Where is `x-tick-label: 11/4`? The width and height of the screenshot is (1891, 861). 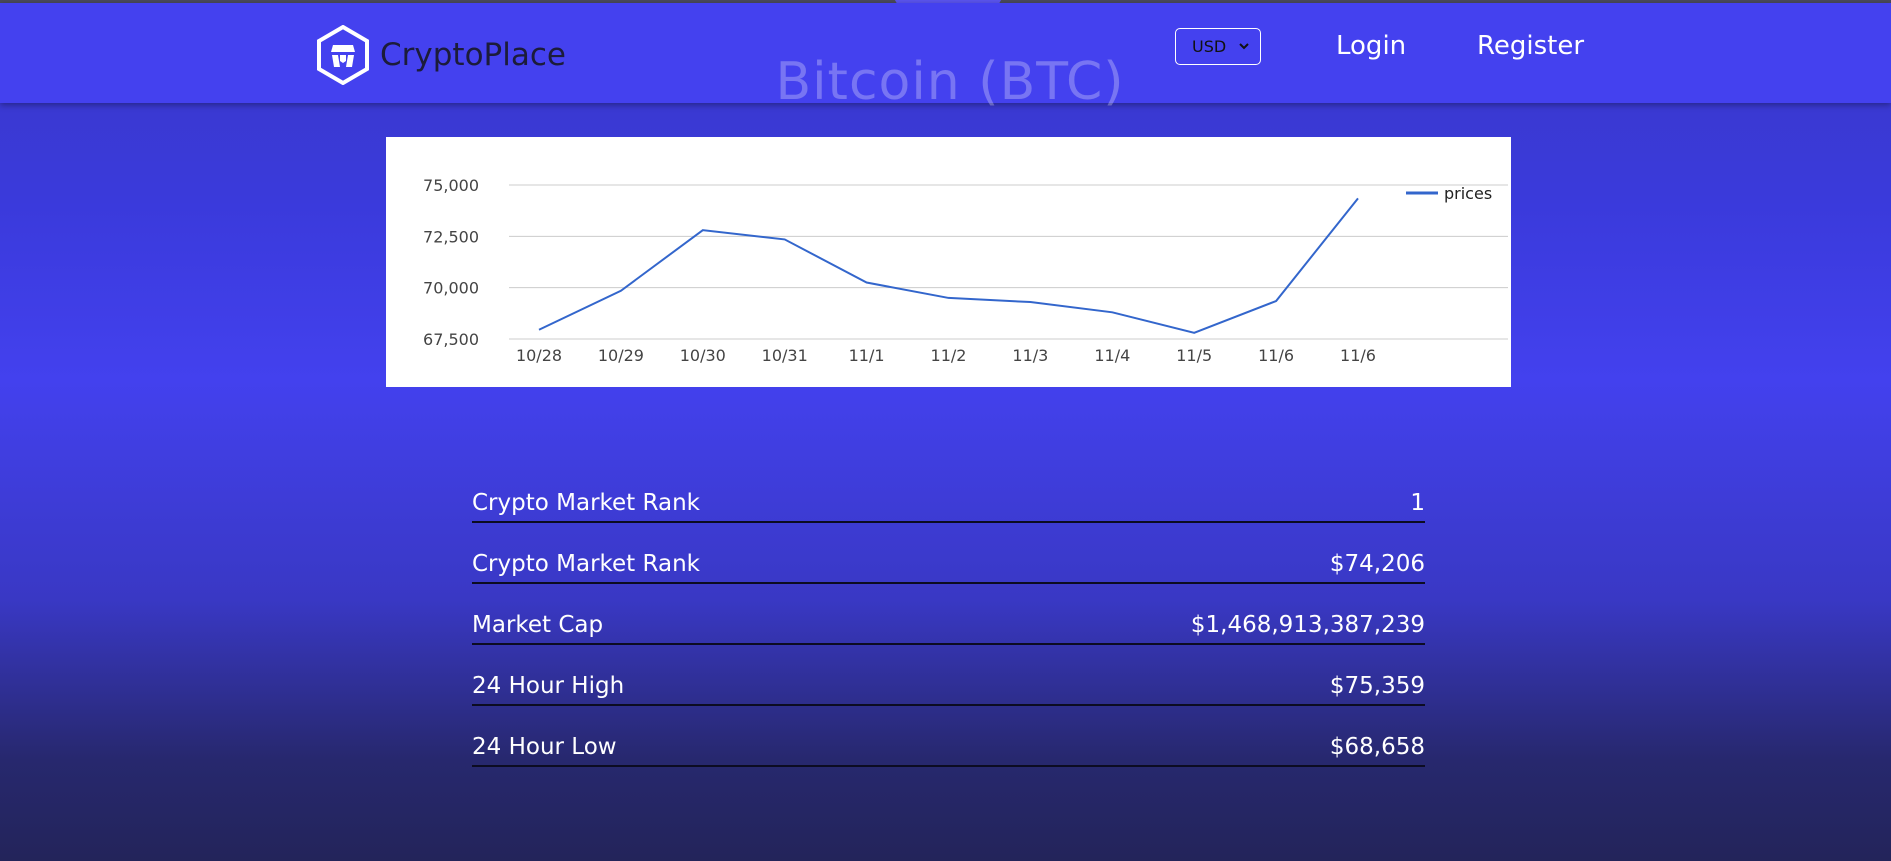 x-tick-label: 11/4 is located at coordinates (1112, 355).